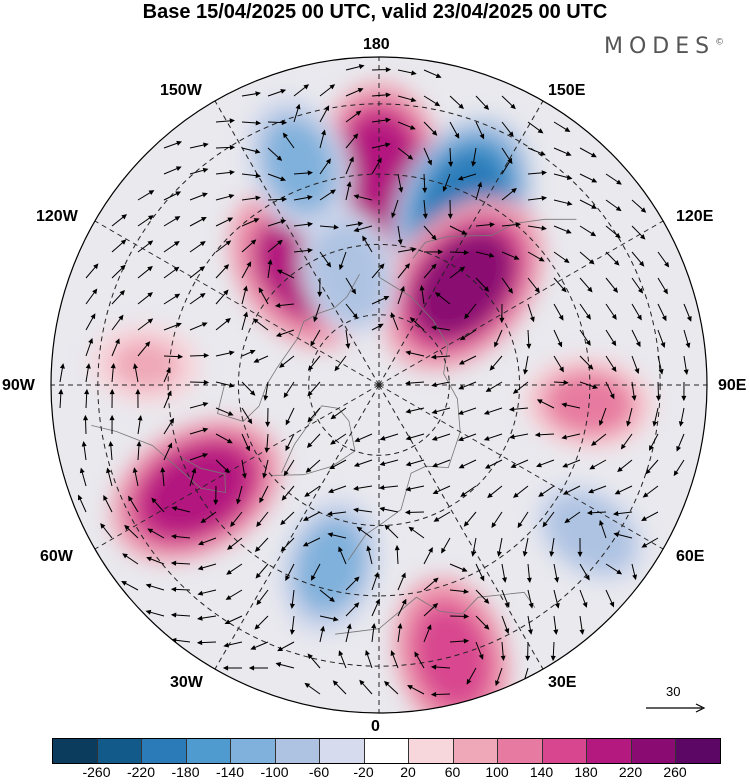 This screenshot has width=750, height=784. Describe the element at coordinates (56, 557) in the screenshot. I see `lon-label-60w: 60W` at that location.